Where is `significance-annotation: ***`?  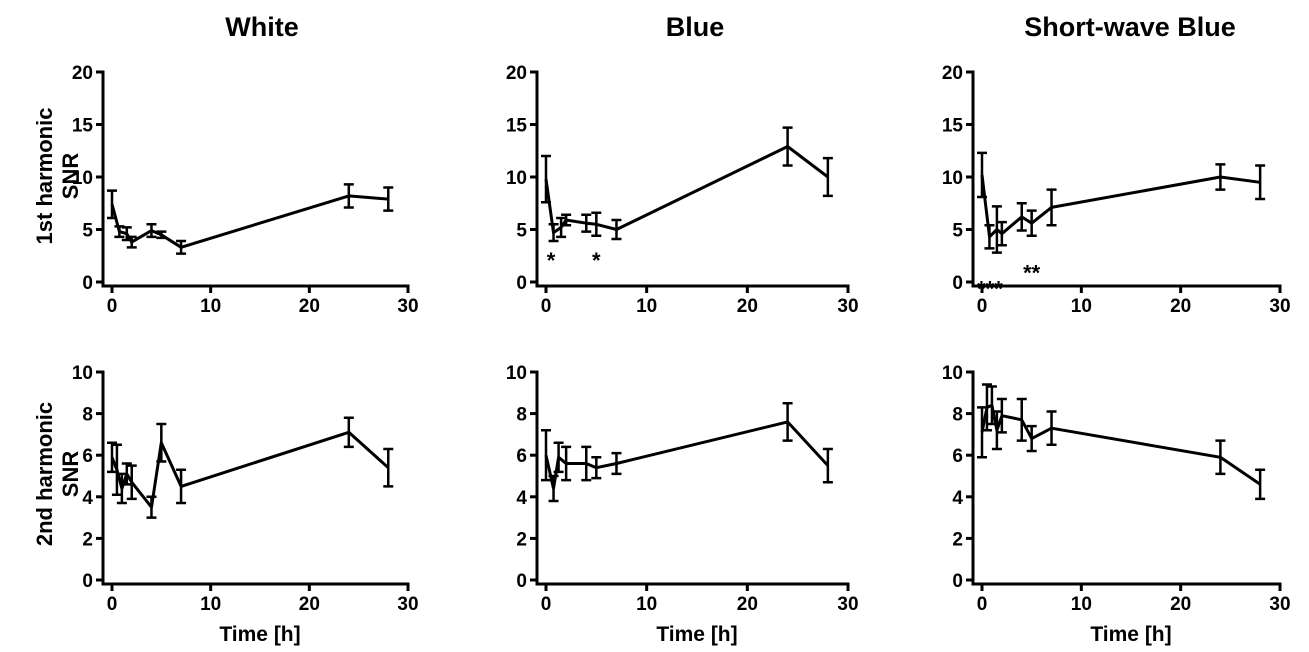 significance-annotation: *** is located at coordinates (990, 288).